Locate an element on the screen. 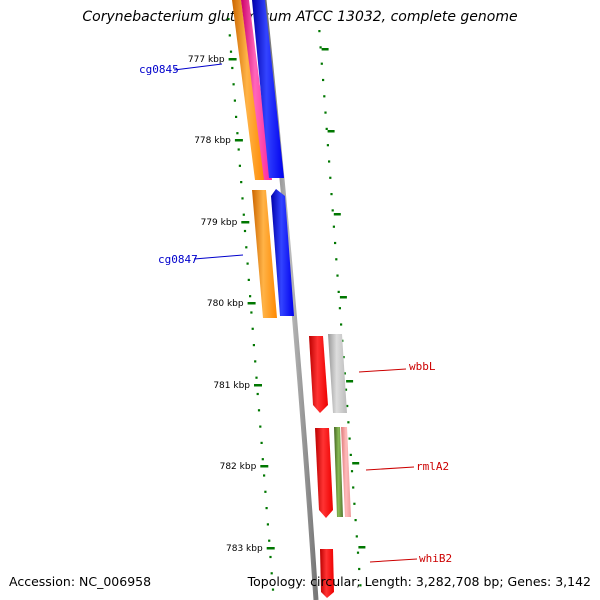 The height and width of the screenshot is (600, 600). wbbL-connector is located at coordinates (382, 370).